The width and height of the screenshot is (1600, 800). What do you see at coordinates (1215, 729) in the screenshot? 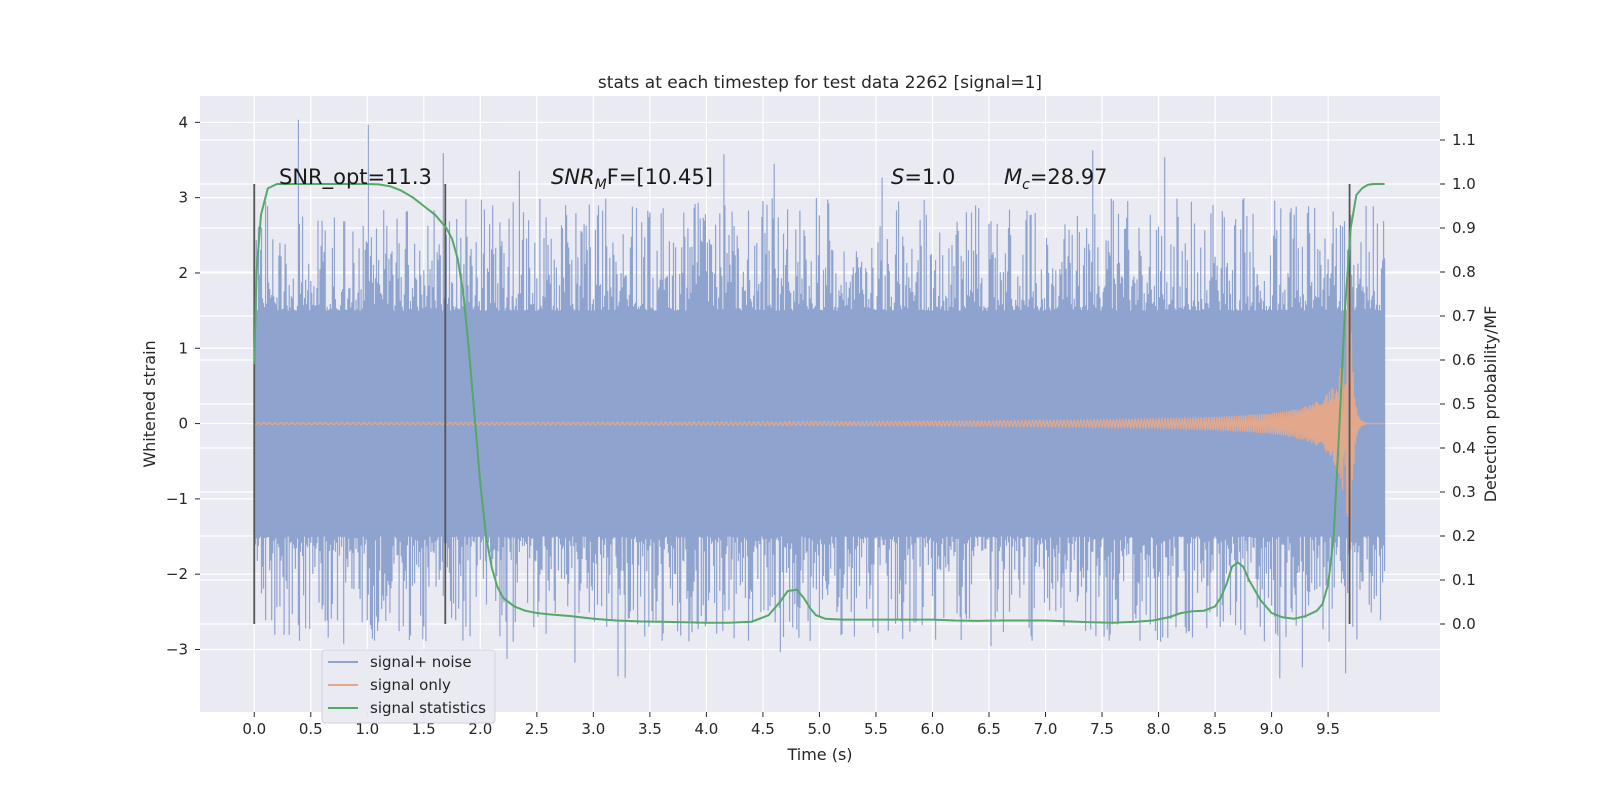
I see `x-tick-label: 8.5` at bounding box center [1215, 729].